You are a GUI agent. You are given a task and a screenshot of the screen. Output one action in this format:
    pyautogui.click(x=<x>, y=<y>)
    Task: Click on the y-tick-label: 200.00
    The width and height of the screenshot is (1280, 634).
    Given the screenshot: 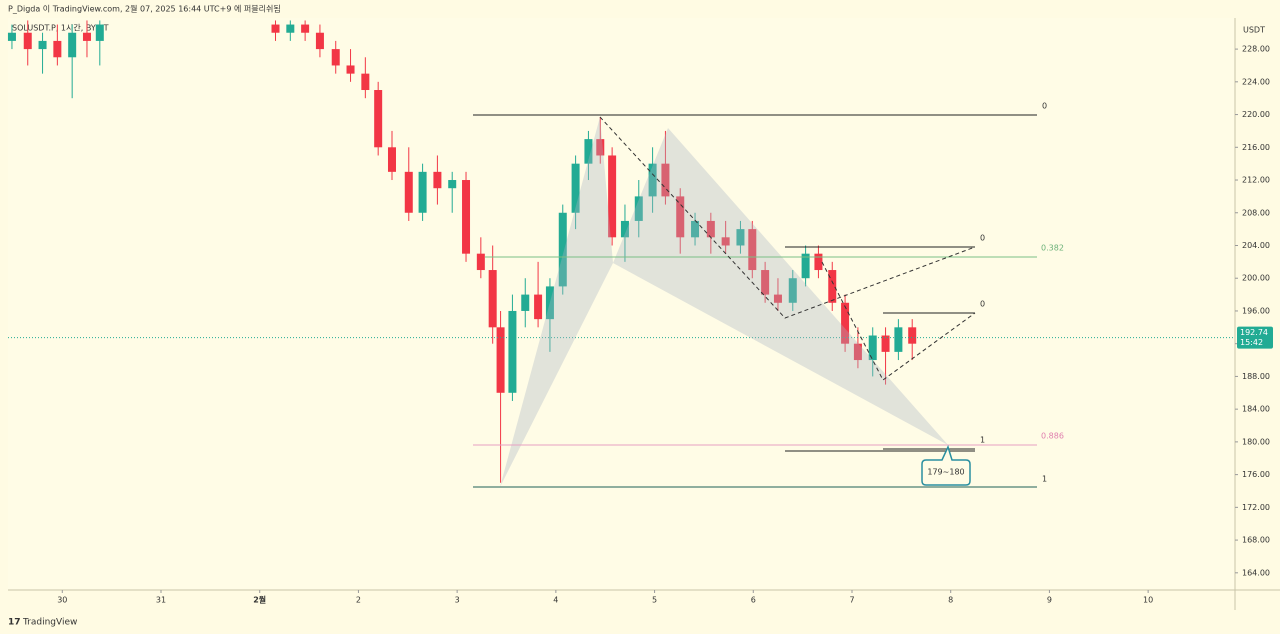 What is the action you would take?
    pyautogui.click(x=1256, y=278)
    